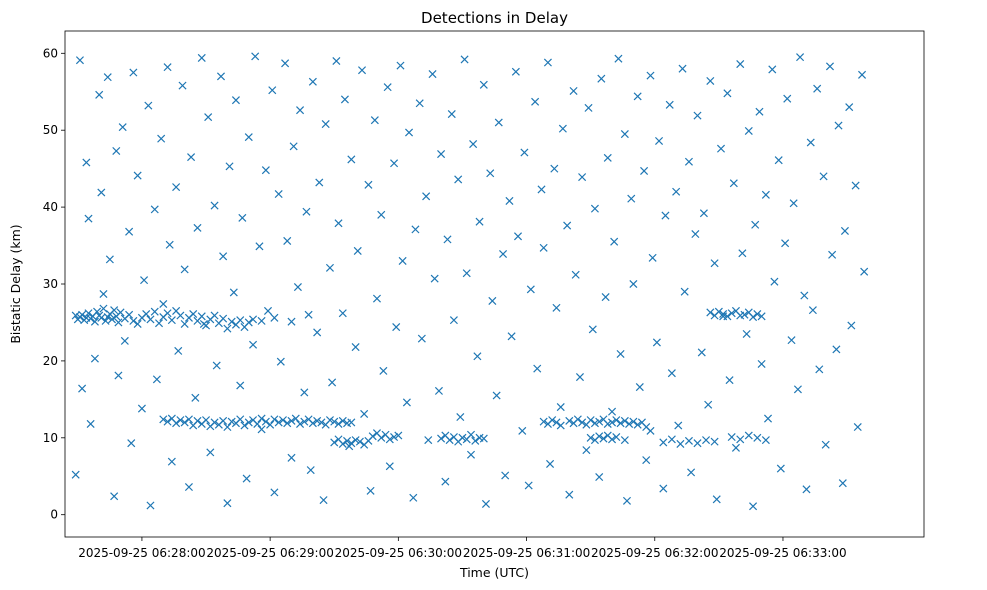 The width and height of the screenshot is (987, 590). I want to click on x-tick-label: 2025-09-25 06:31:00, so click(526, 553).